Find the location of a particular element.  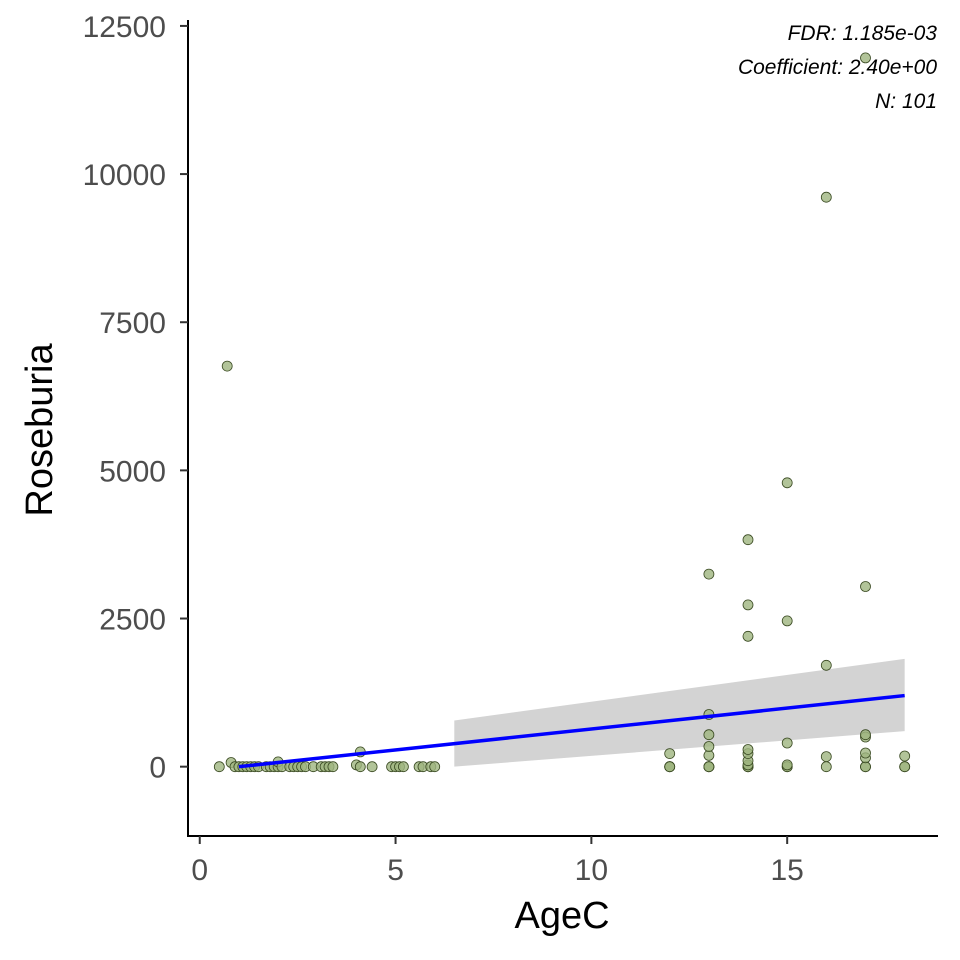

confidence-band-layer is located at coordinates (679, 712).